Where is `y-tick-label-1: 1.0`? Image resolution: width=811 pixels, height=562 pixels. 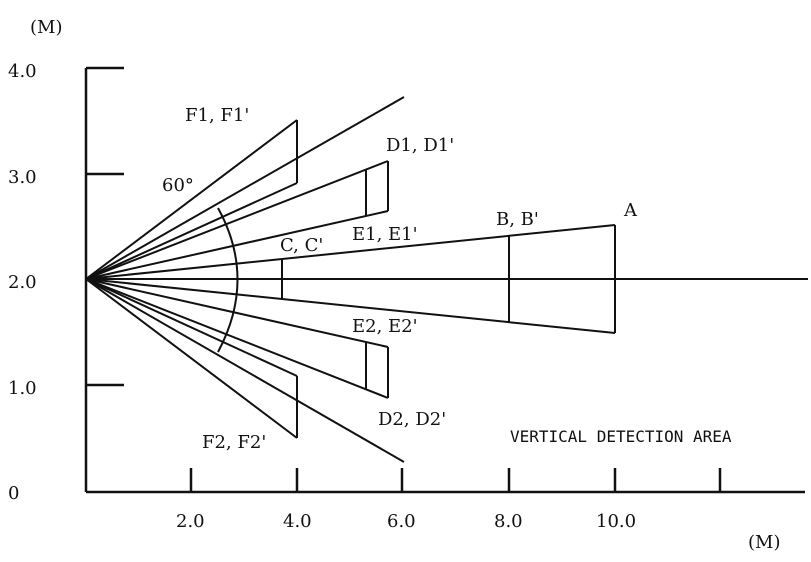
y-tick-label-1: 1.0 is located at coordinates (22, 388).